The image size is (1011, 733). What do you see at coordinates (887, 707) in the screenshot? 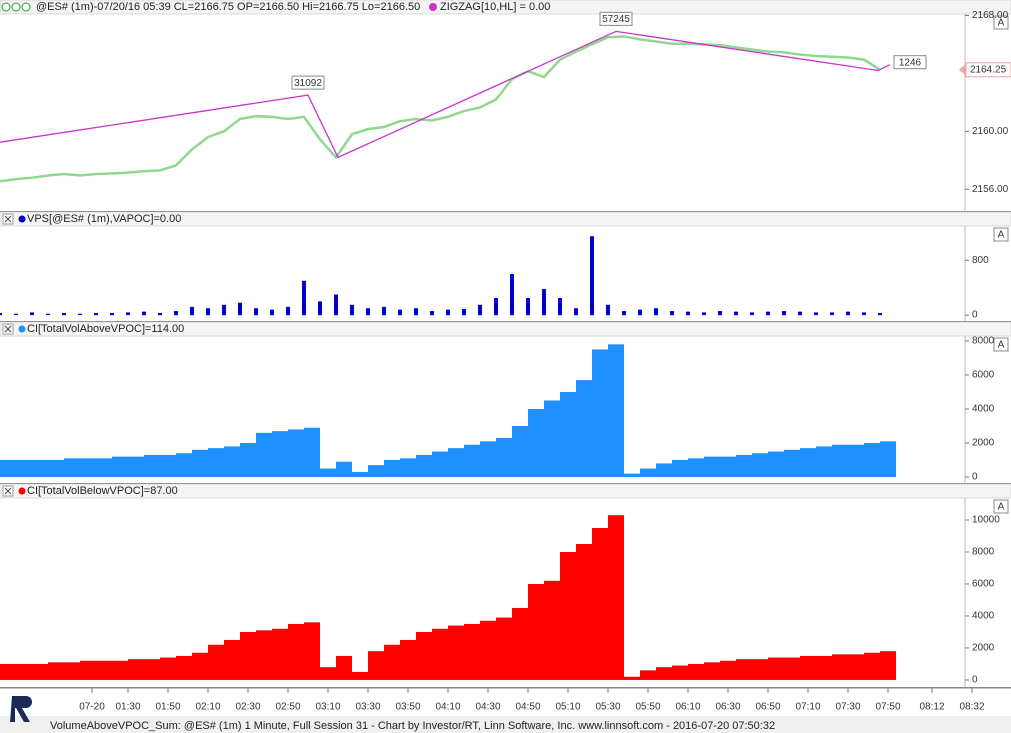
I see `x-tick-label: 07:50` at bounding box center [887, 707].